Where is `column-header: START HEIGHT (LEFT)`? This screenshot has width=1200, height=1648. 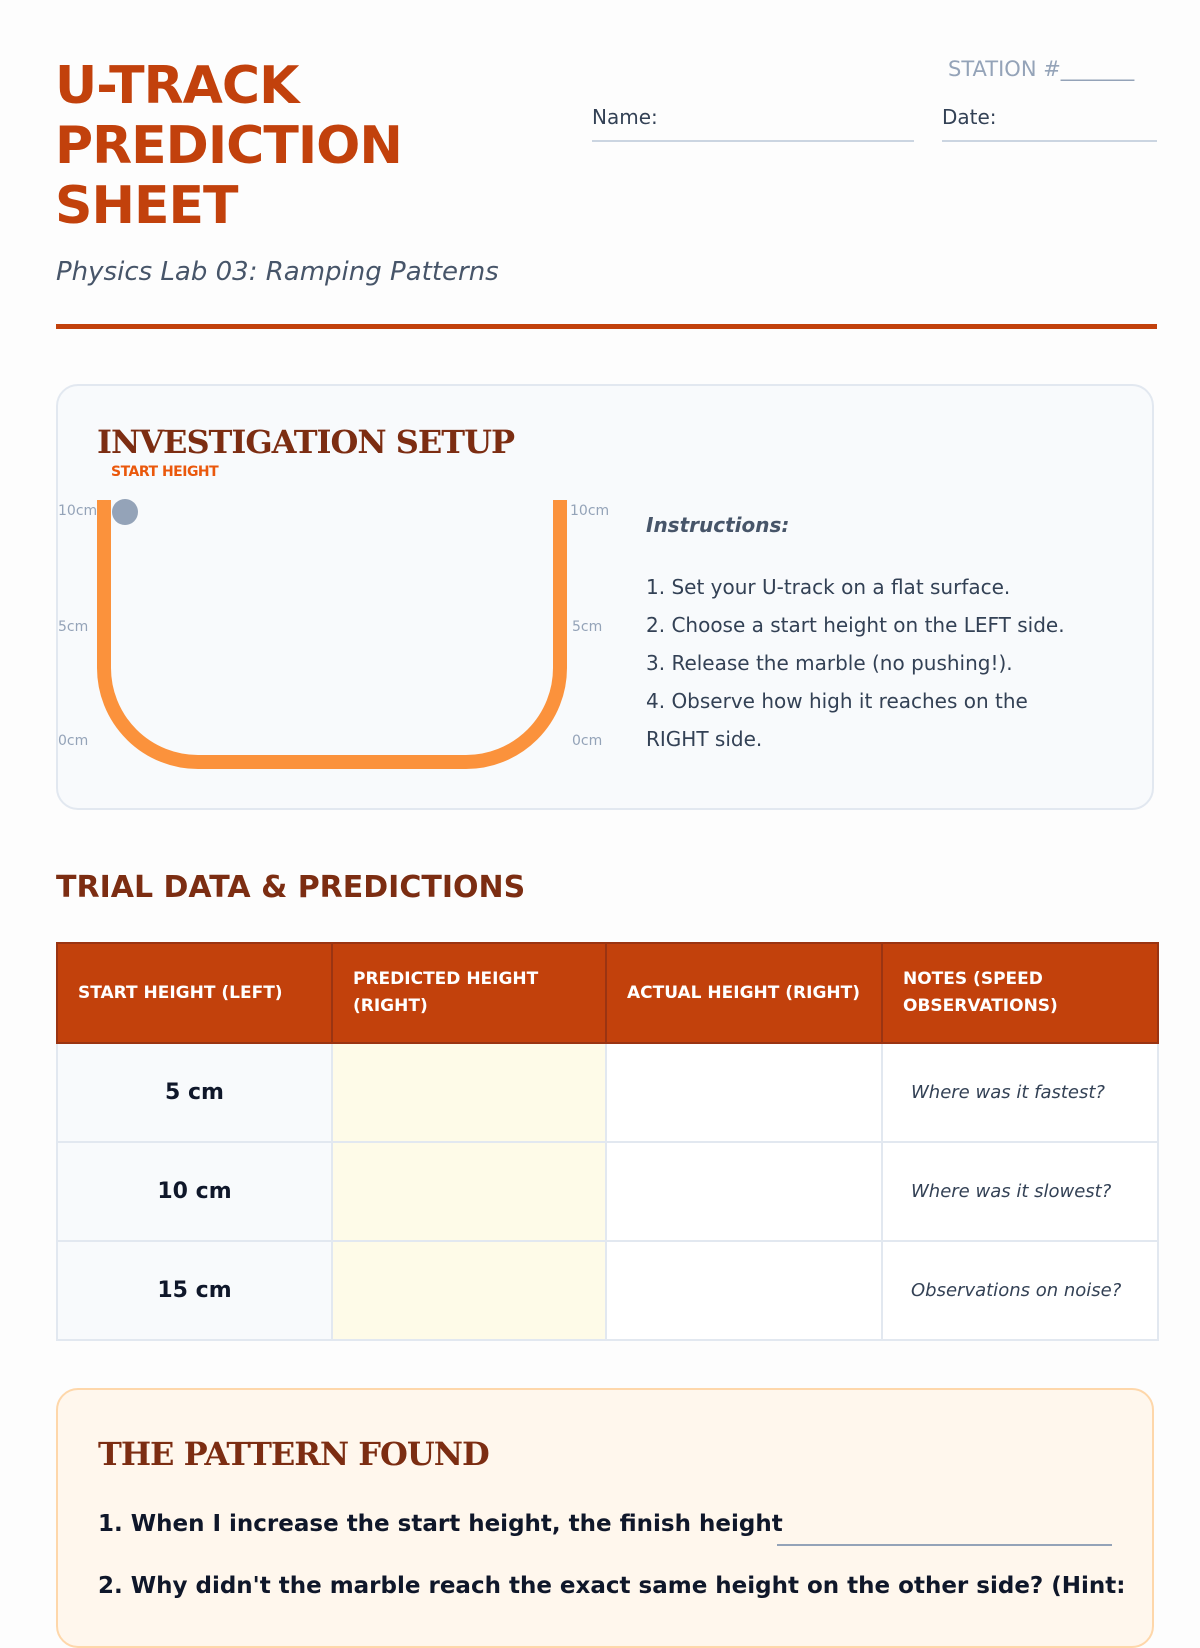
column-header: START HEIGHT (LEFT) is located at coordinates (194, 993).